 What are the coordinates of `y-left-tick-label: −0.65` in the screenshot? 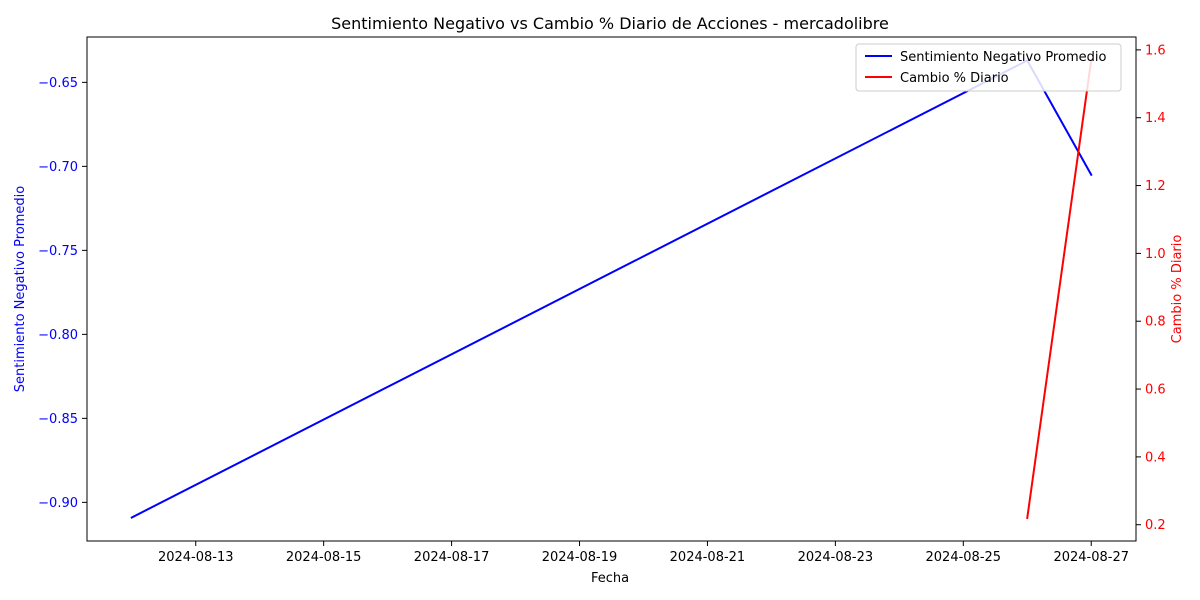 It's located at (58, 83).